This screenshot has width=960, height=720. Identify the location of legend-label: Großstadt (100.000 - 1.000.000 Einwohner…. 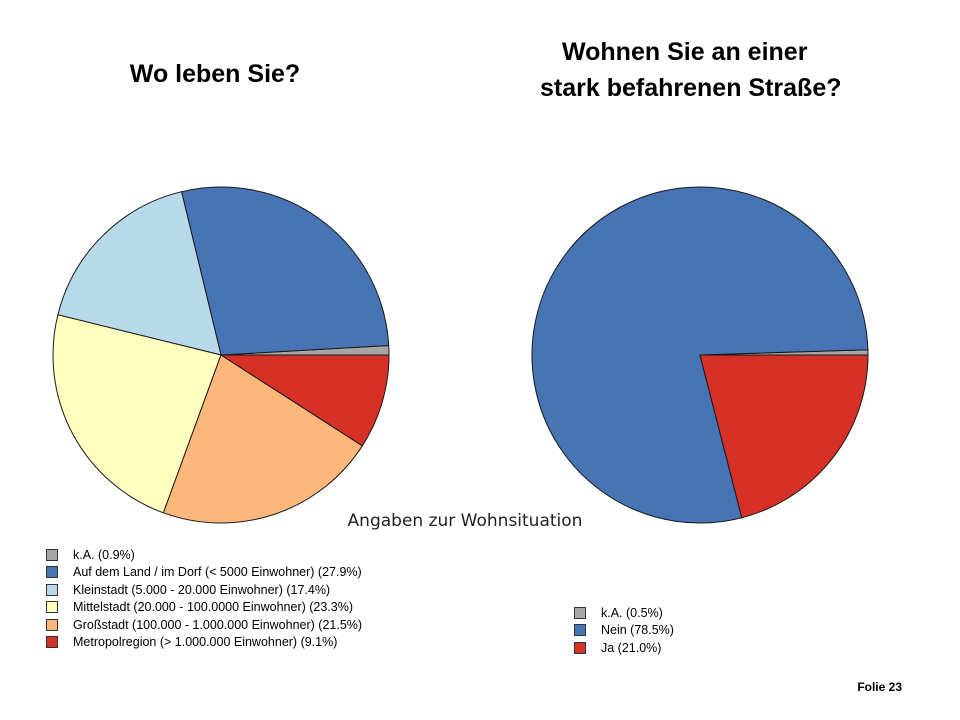
(218, 624).